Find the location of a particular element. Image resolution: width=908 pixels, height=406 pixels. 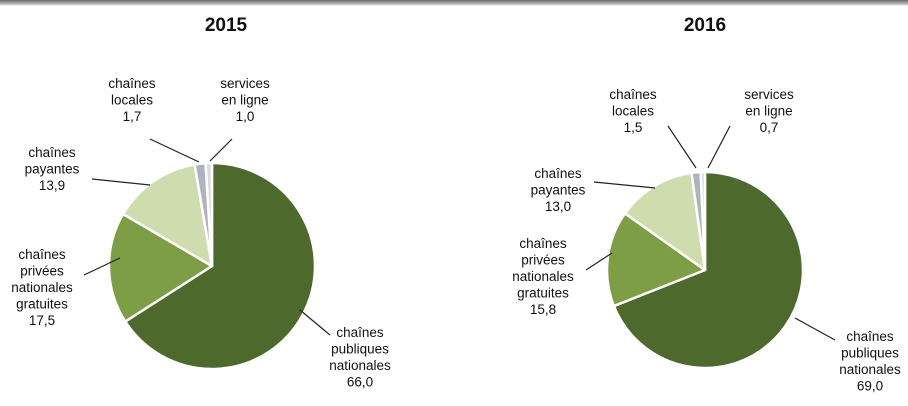

slice-value: 1,7 is located at coordinates (132, 116).